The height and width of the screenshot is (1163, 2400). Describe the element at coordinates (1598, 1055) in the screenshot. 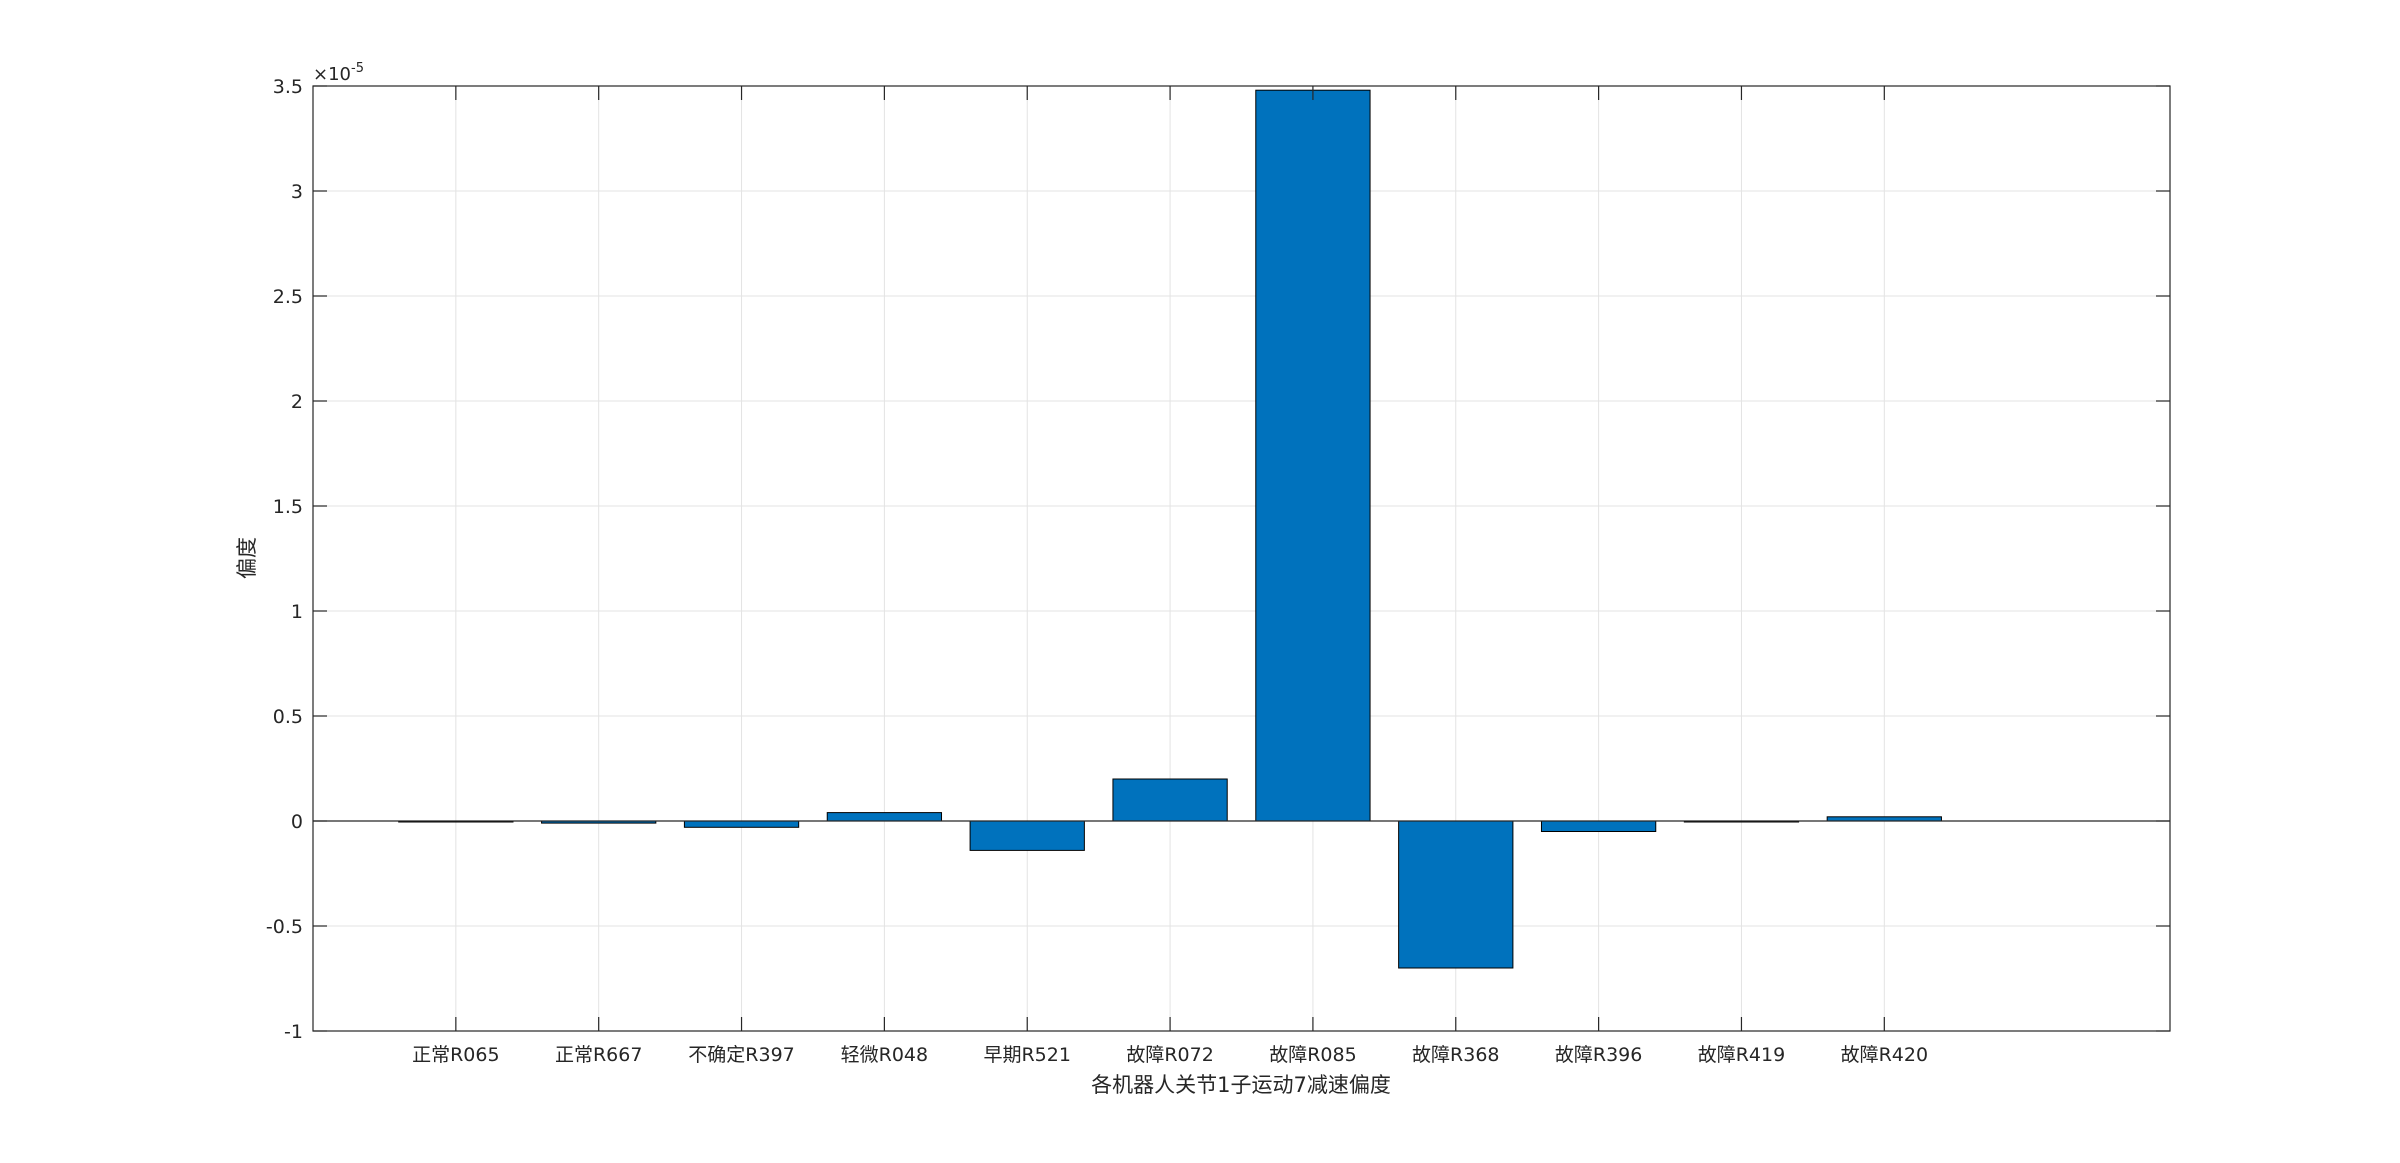

I see `x-tick-label: 故障R396` at that location.